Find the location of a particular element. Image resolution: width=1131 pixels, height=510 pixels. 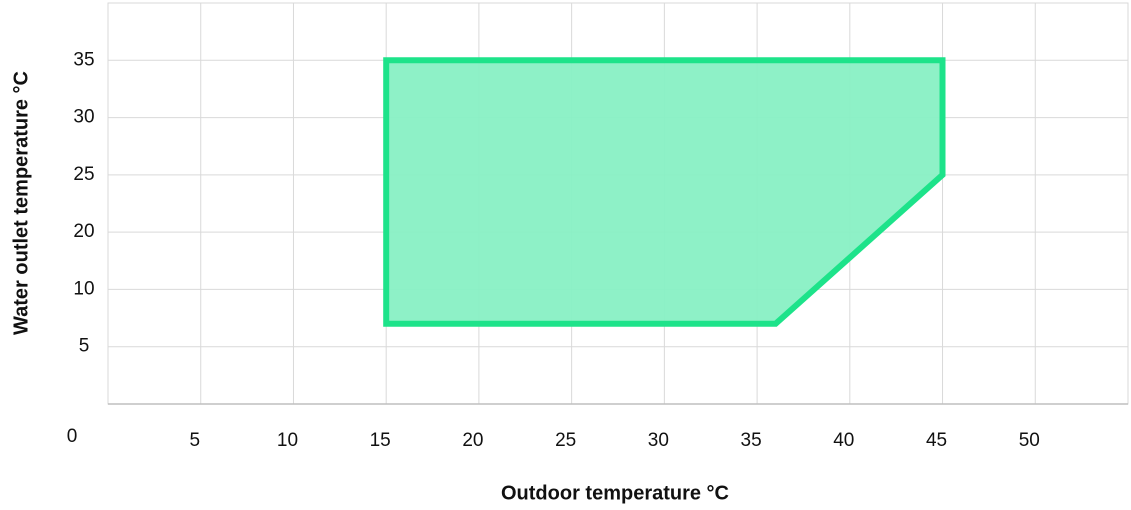

y-tick-label: 35 is located at coordinates (83, 59).